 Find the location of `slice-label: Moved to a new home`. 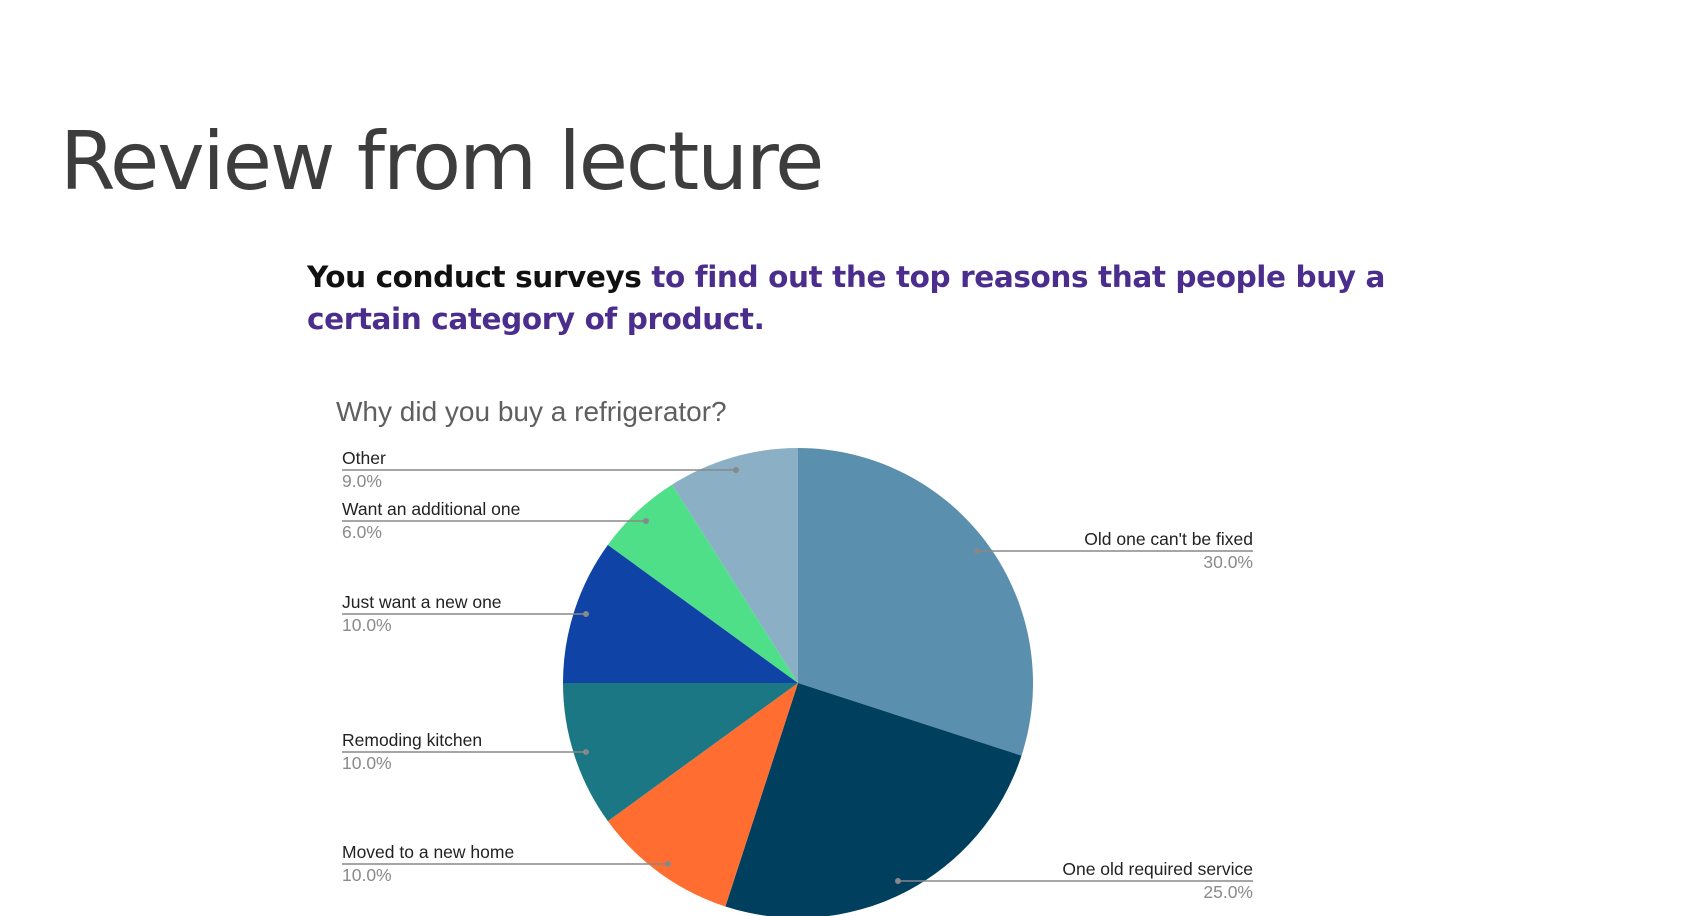

slice-label: Moved to a new home is located at coordinates (428, 852).